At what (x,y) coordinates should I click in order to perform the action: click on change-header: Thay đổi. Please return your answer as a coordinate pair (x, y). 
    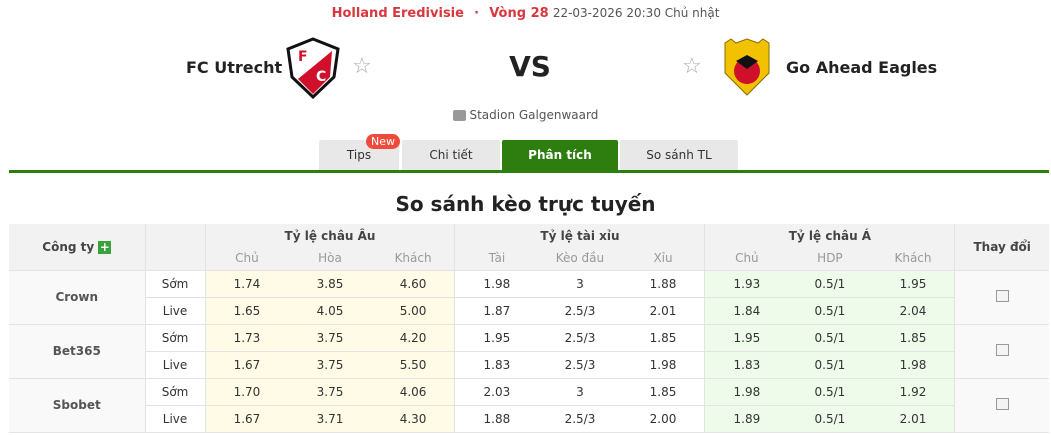
    Looking at the image, I should click on (1001, 247).